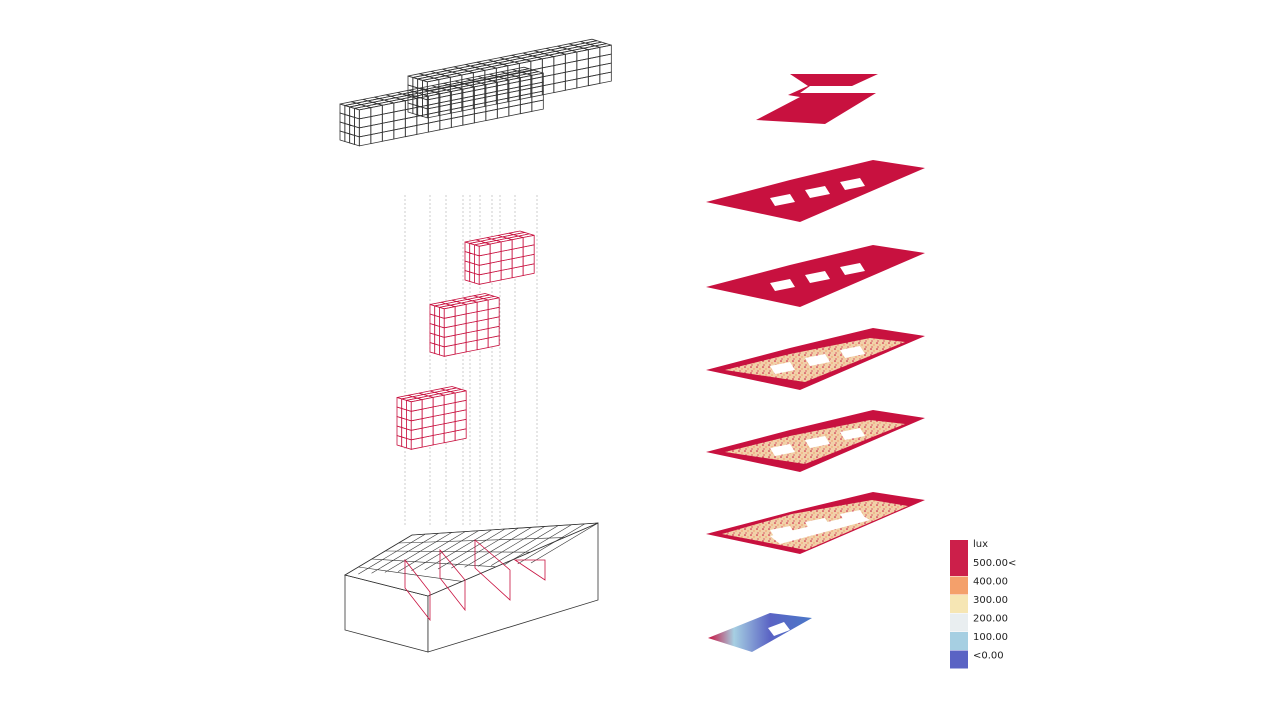 The height and width of the screenshot is (720, 1280). What do you see at coordinates (990, 619) in the screenshot?
I see `legend-label: 200.00` at bounding box center [990, 619].